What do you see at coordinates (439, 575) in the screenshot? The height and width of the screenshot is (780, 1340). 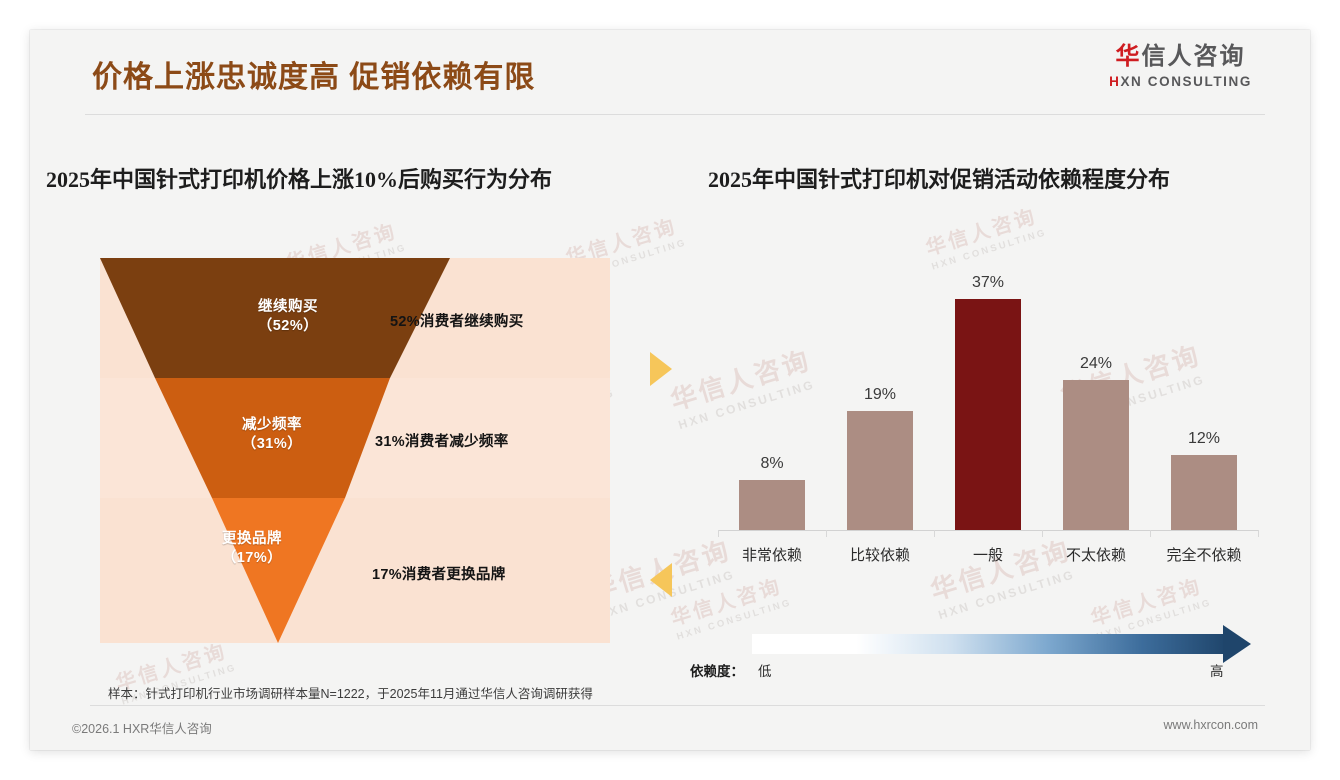 I see `funnel-note-2: 17%消费者更换品牌` at bounding box center [439, 575].